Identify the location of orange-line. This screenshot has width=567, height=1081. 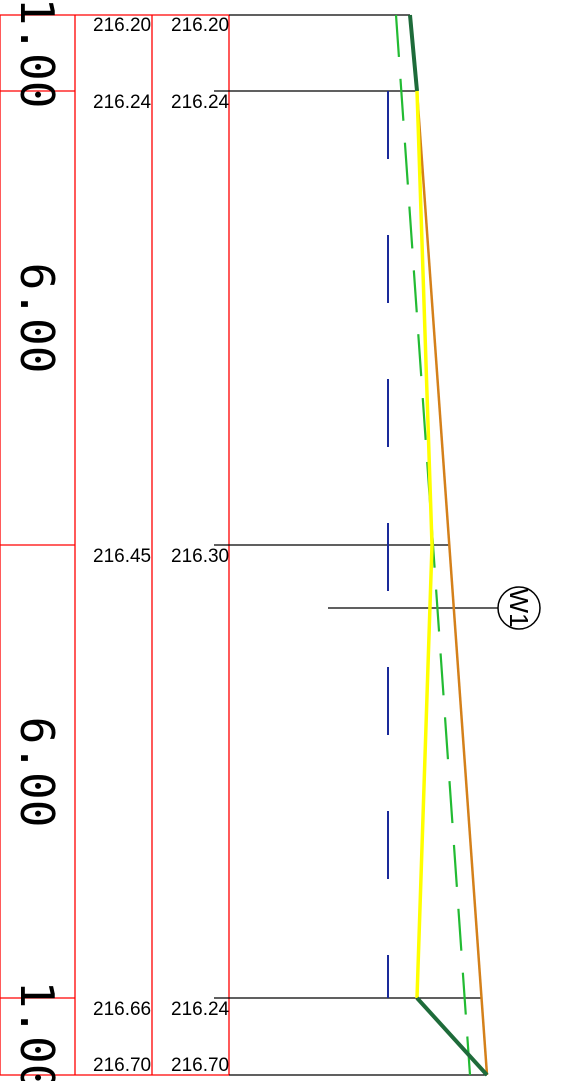
(452, 583).